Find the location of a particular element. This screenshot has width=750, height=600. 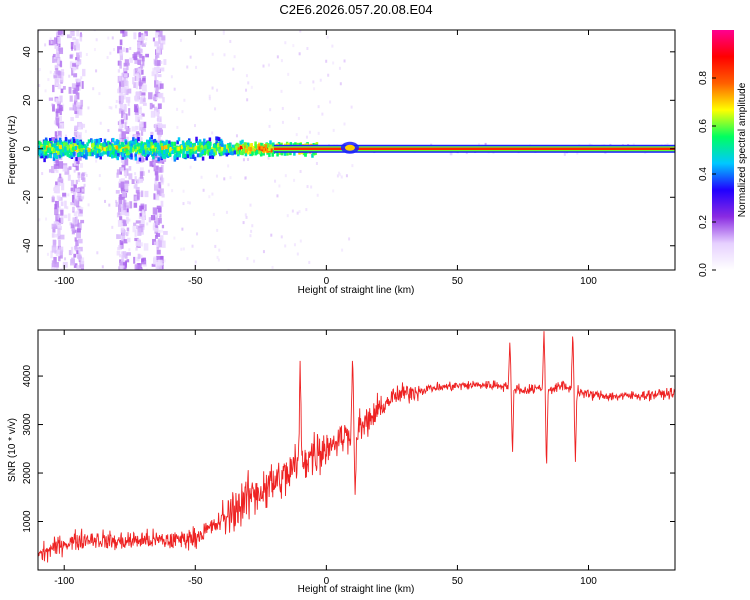

spectrogram-y-label: Frequency (Hz) is located at coordinates (12, 150).